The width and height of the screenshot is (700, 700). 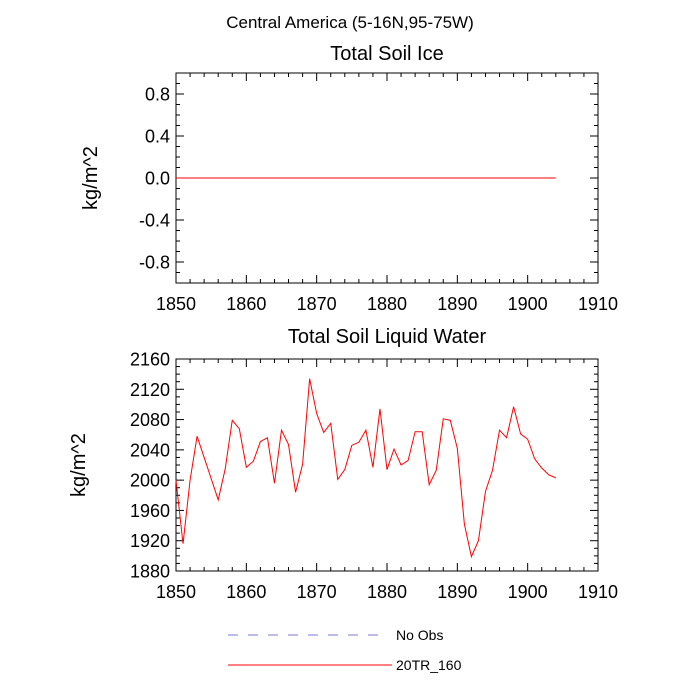 I want to click on y-tick-label: 2120, so click(x=150, y=390).